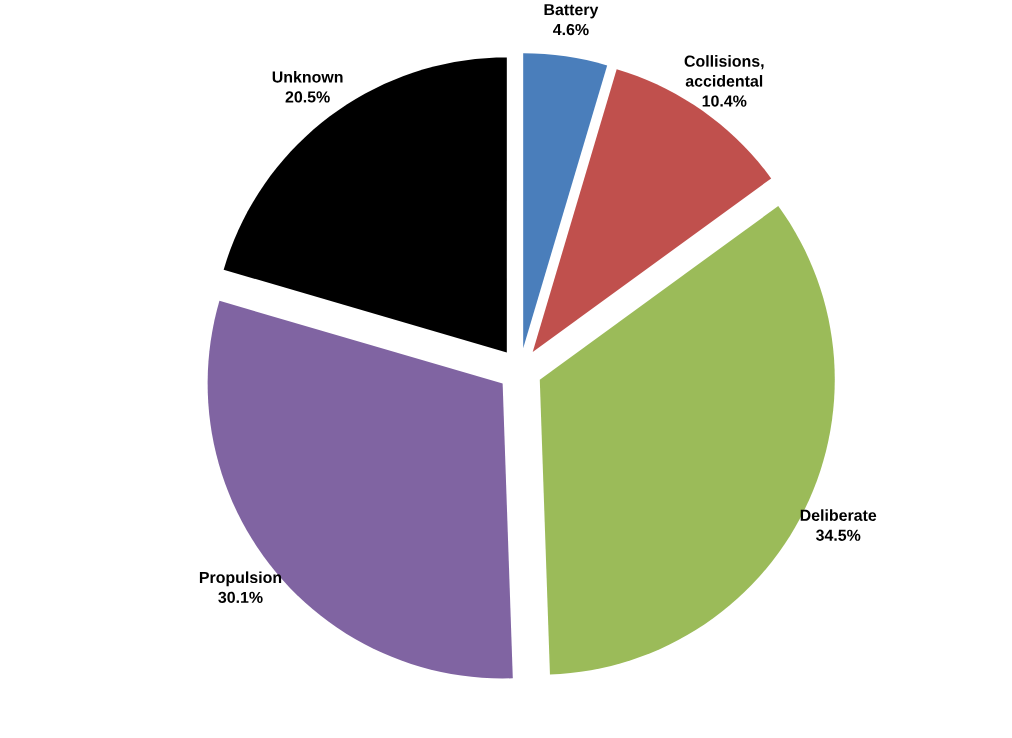  What do you see at coordinates (307, 97) in the screenshot?
I see `data-label: 20.5%` at bounding box center [307, 97].